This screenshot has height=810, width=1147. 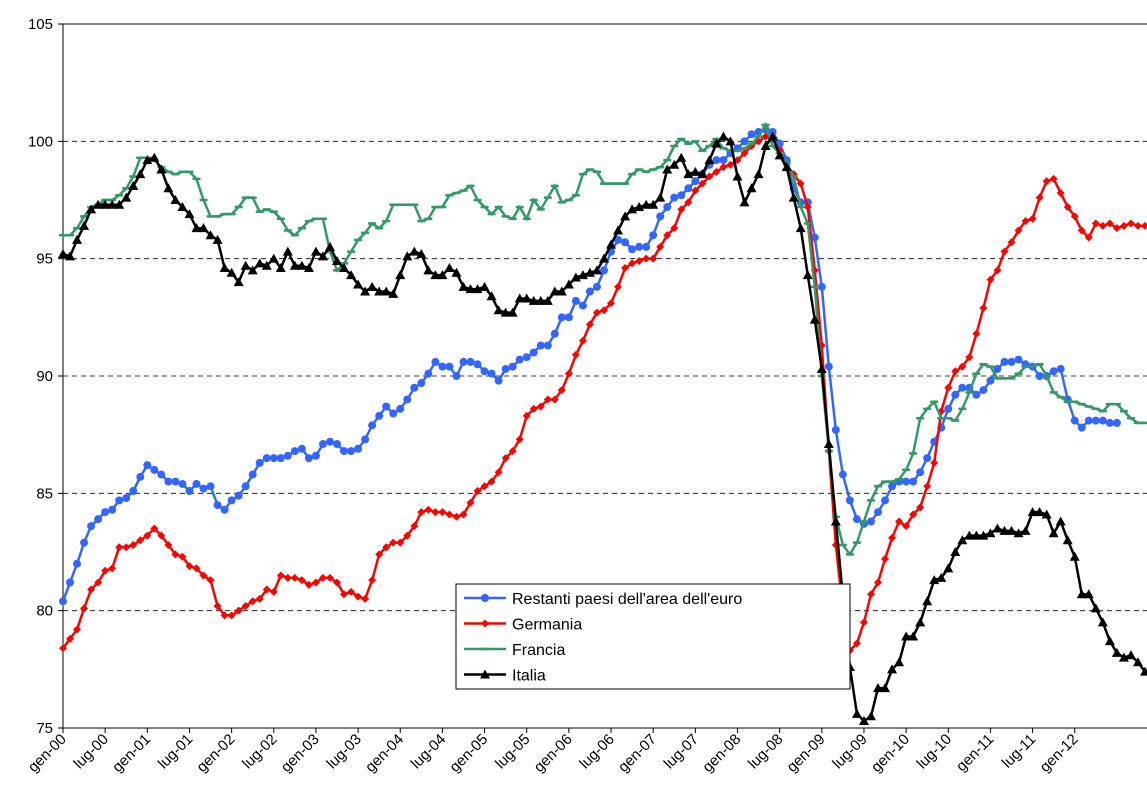 What do you see at coordinates (40, 24) in the screenshot?
I see `y-tick-label: 105` at bounding box center [40, 24].